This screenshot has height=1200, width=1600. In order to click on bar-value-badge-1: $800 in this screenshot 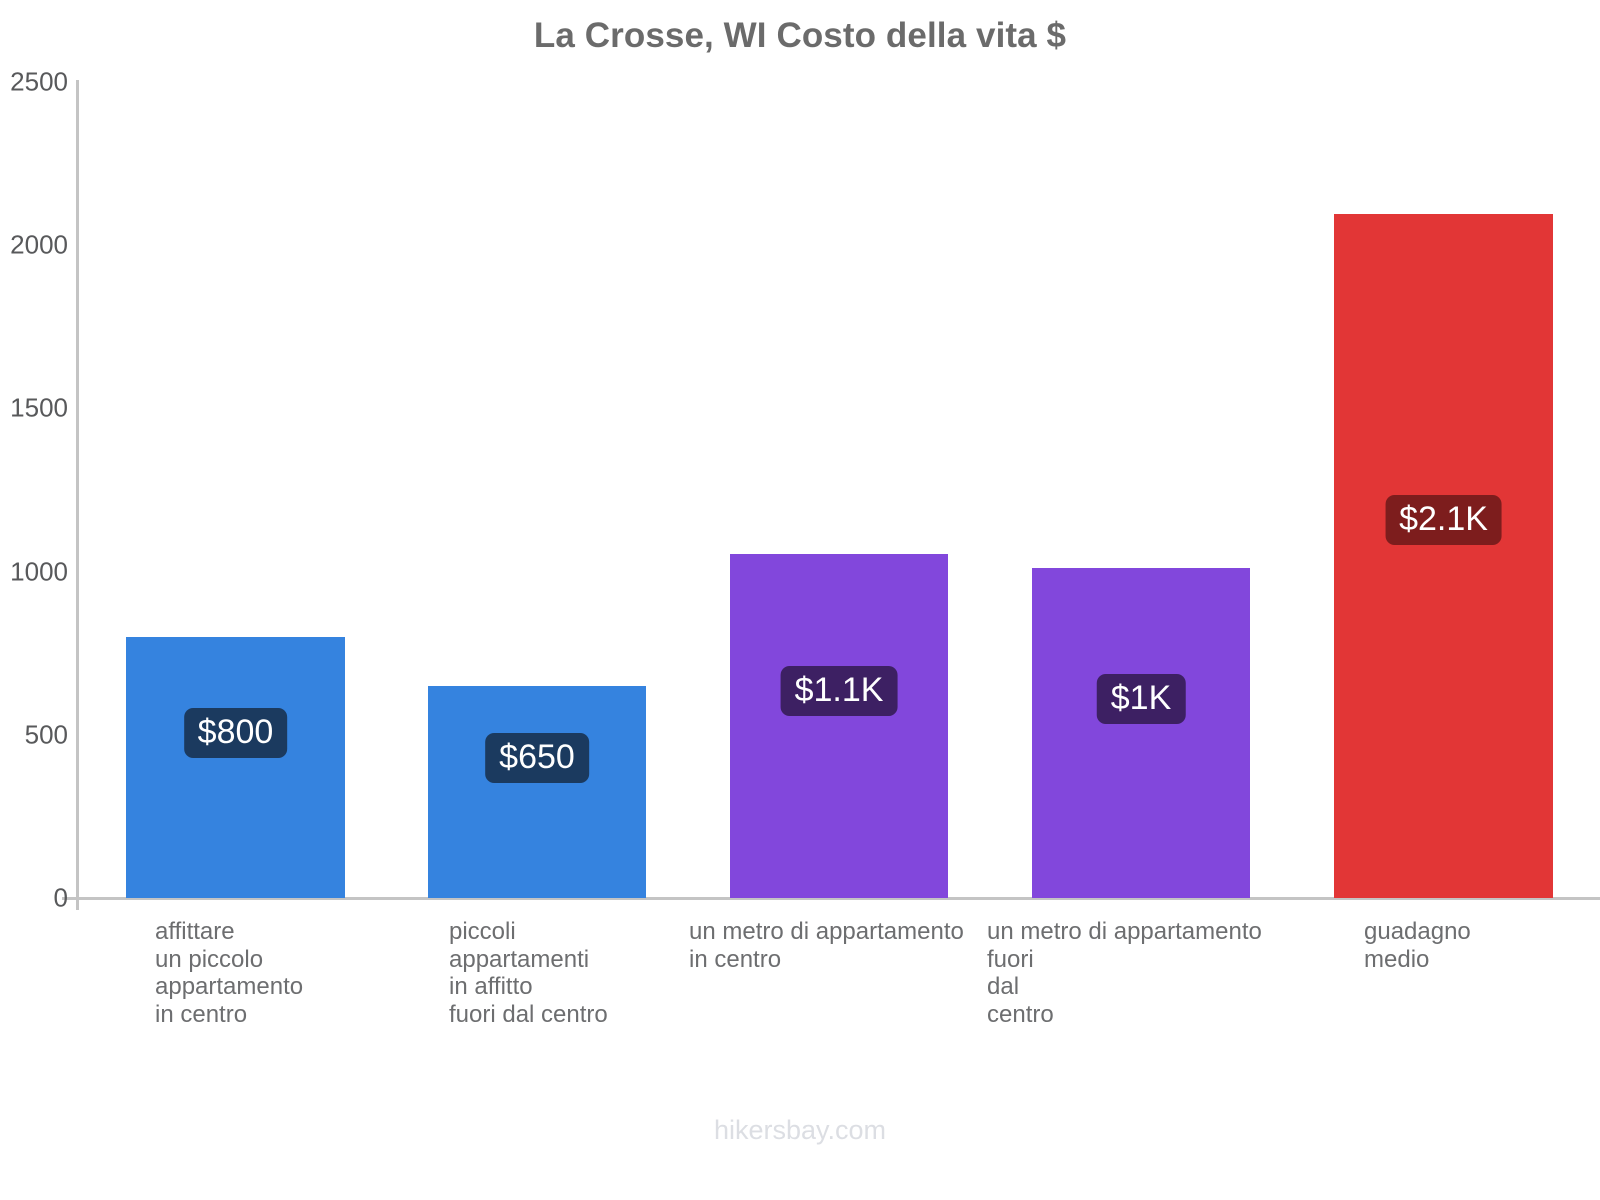, I will do `click(235, 733)`.